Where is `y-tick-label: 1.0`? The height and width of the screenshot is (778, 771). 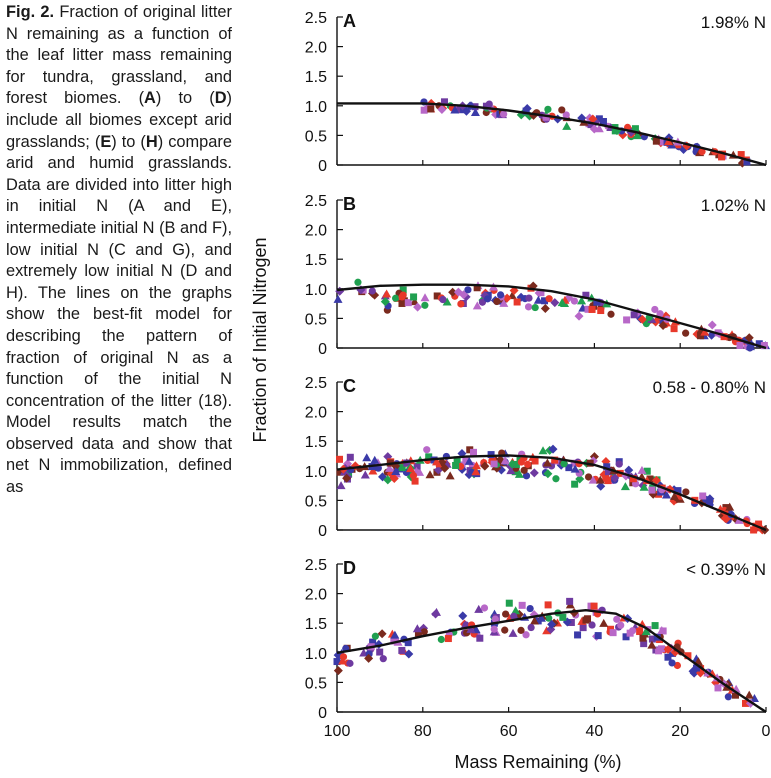
y-tick-label: 1.0 is located at coordinates (316, 654).